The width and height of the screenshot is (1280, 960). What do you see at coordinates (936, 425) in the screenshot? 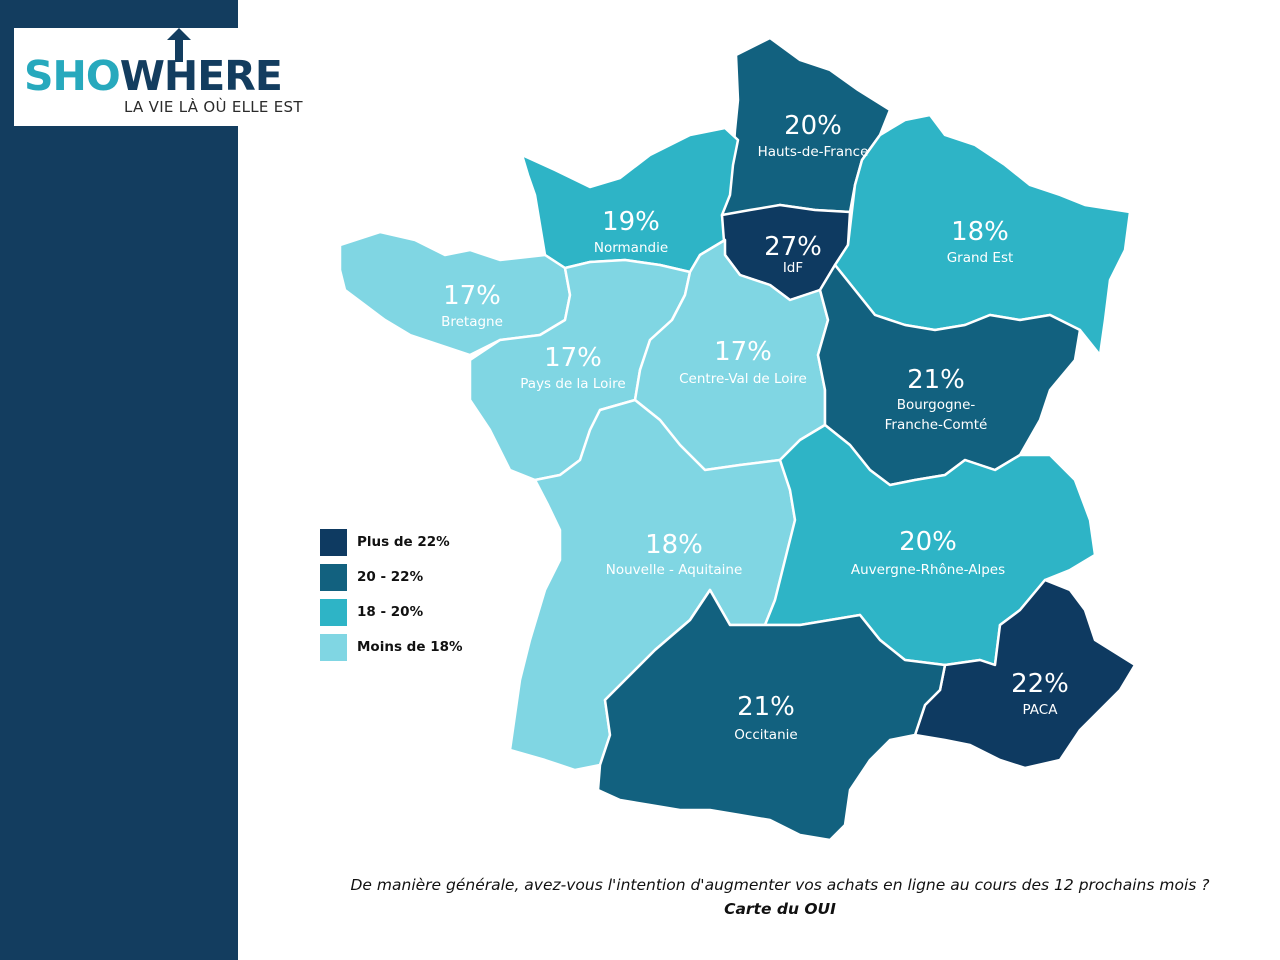
I see `region-name-line2: Franche-Comté` at bounding box center [936, 425].